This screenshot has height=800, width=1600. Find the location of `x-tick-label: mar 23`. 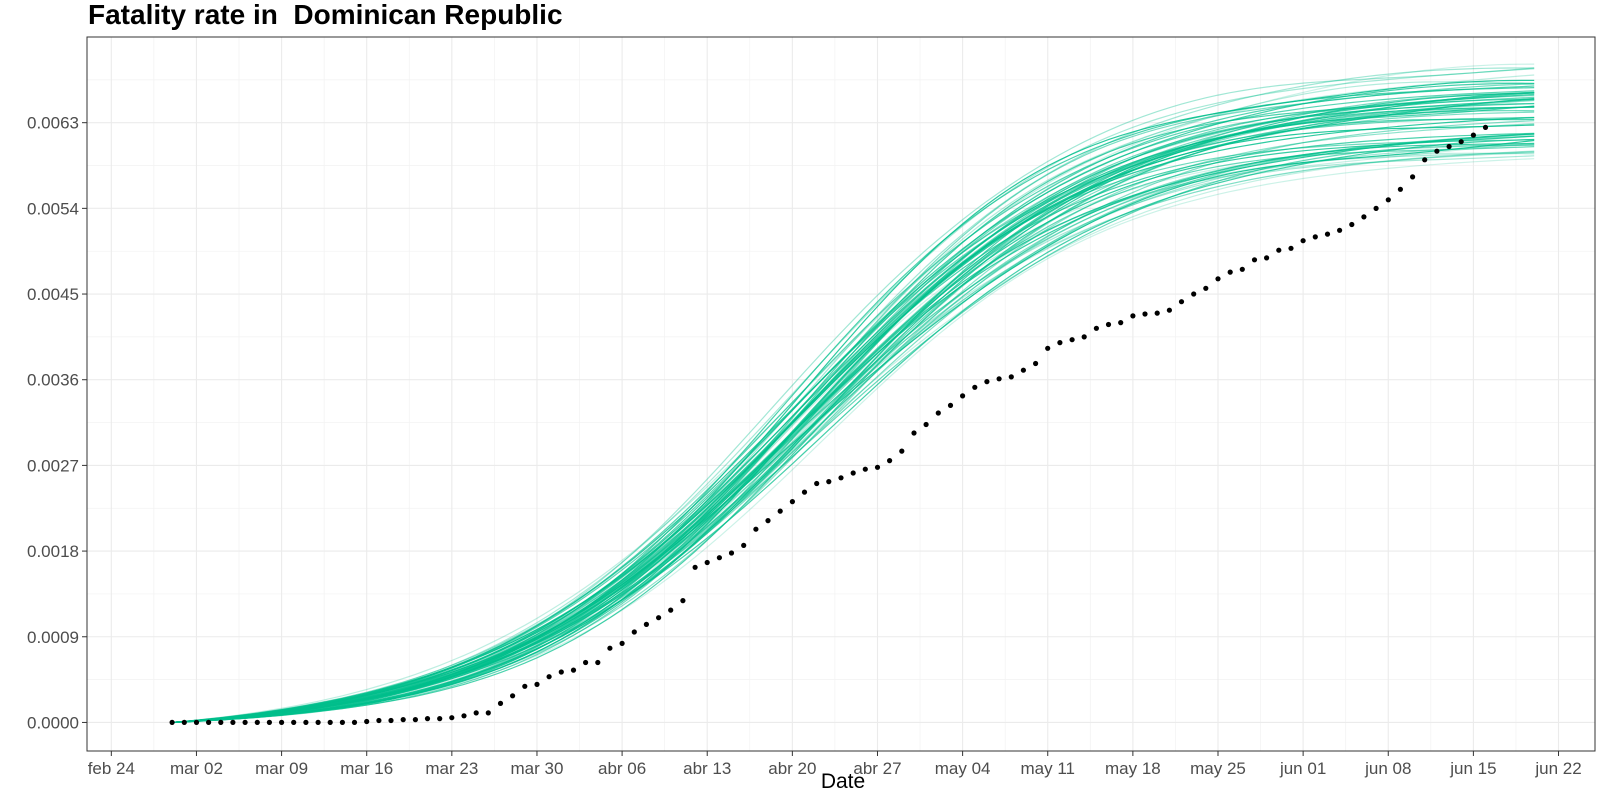

x-tick-label: mar 23 is located at coordinates (451, 768).